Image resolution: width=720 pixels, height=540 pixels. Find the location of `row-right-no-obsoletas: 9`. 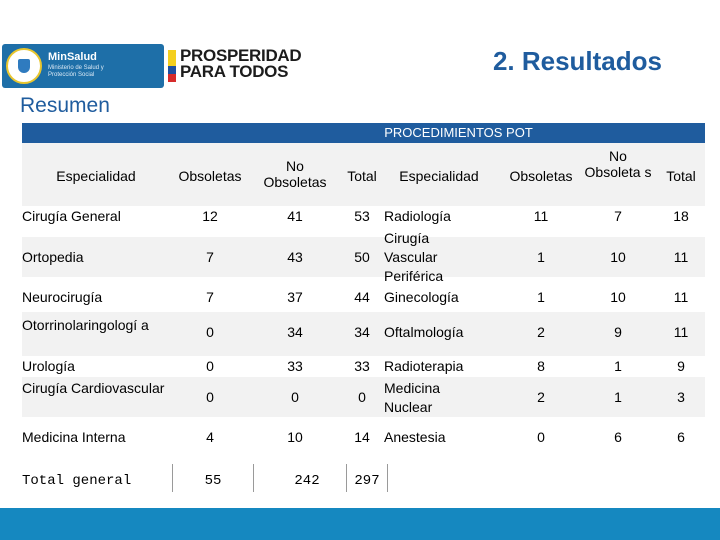

row-right-no-obsoletas: 9 is located at coordinates (618, 332).